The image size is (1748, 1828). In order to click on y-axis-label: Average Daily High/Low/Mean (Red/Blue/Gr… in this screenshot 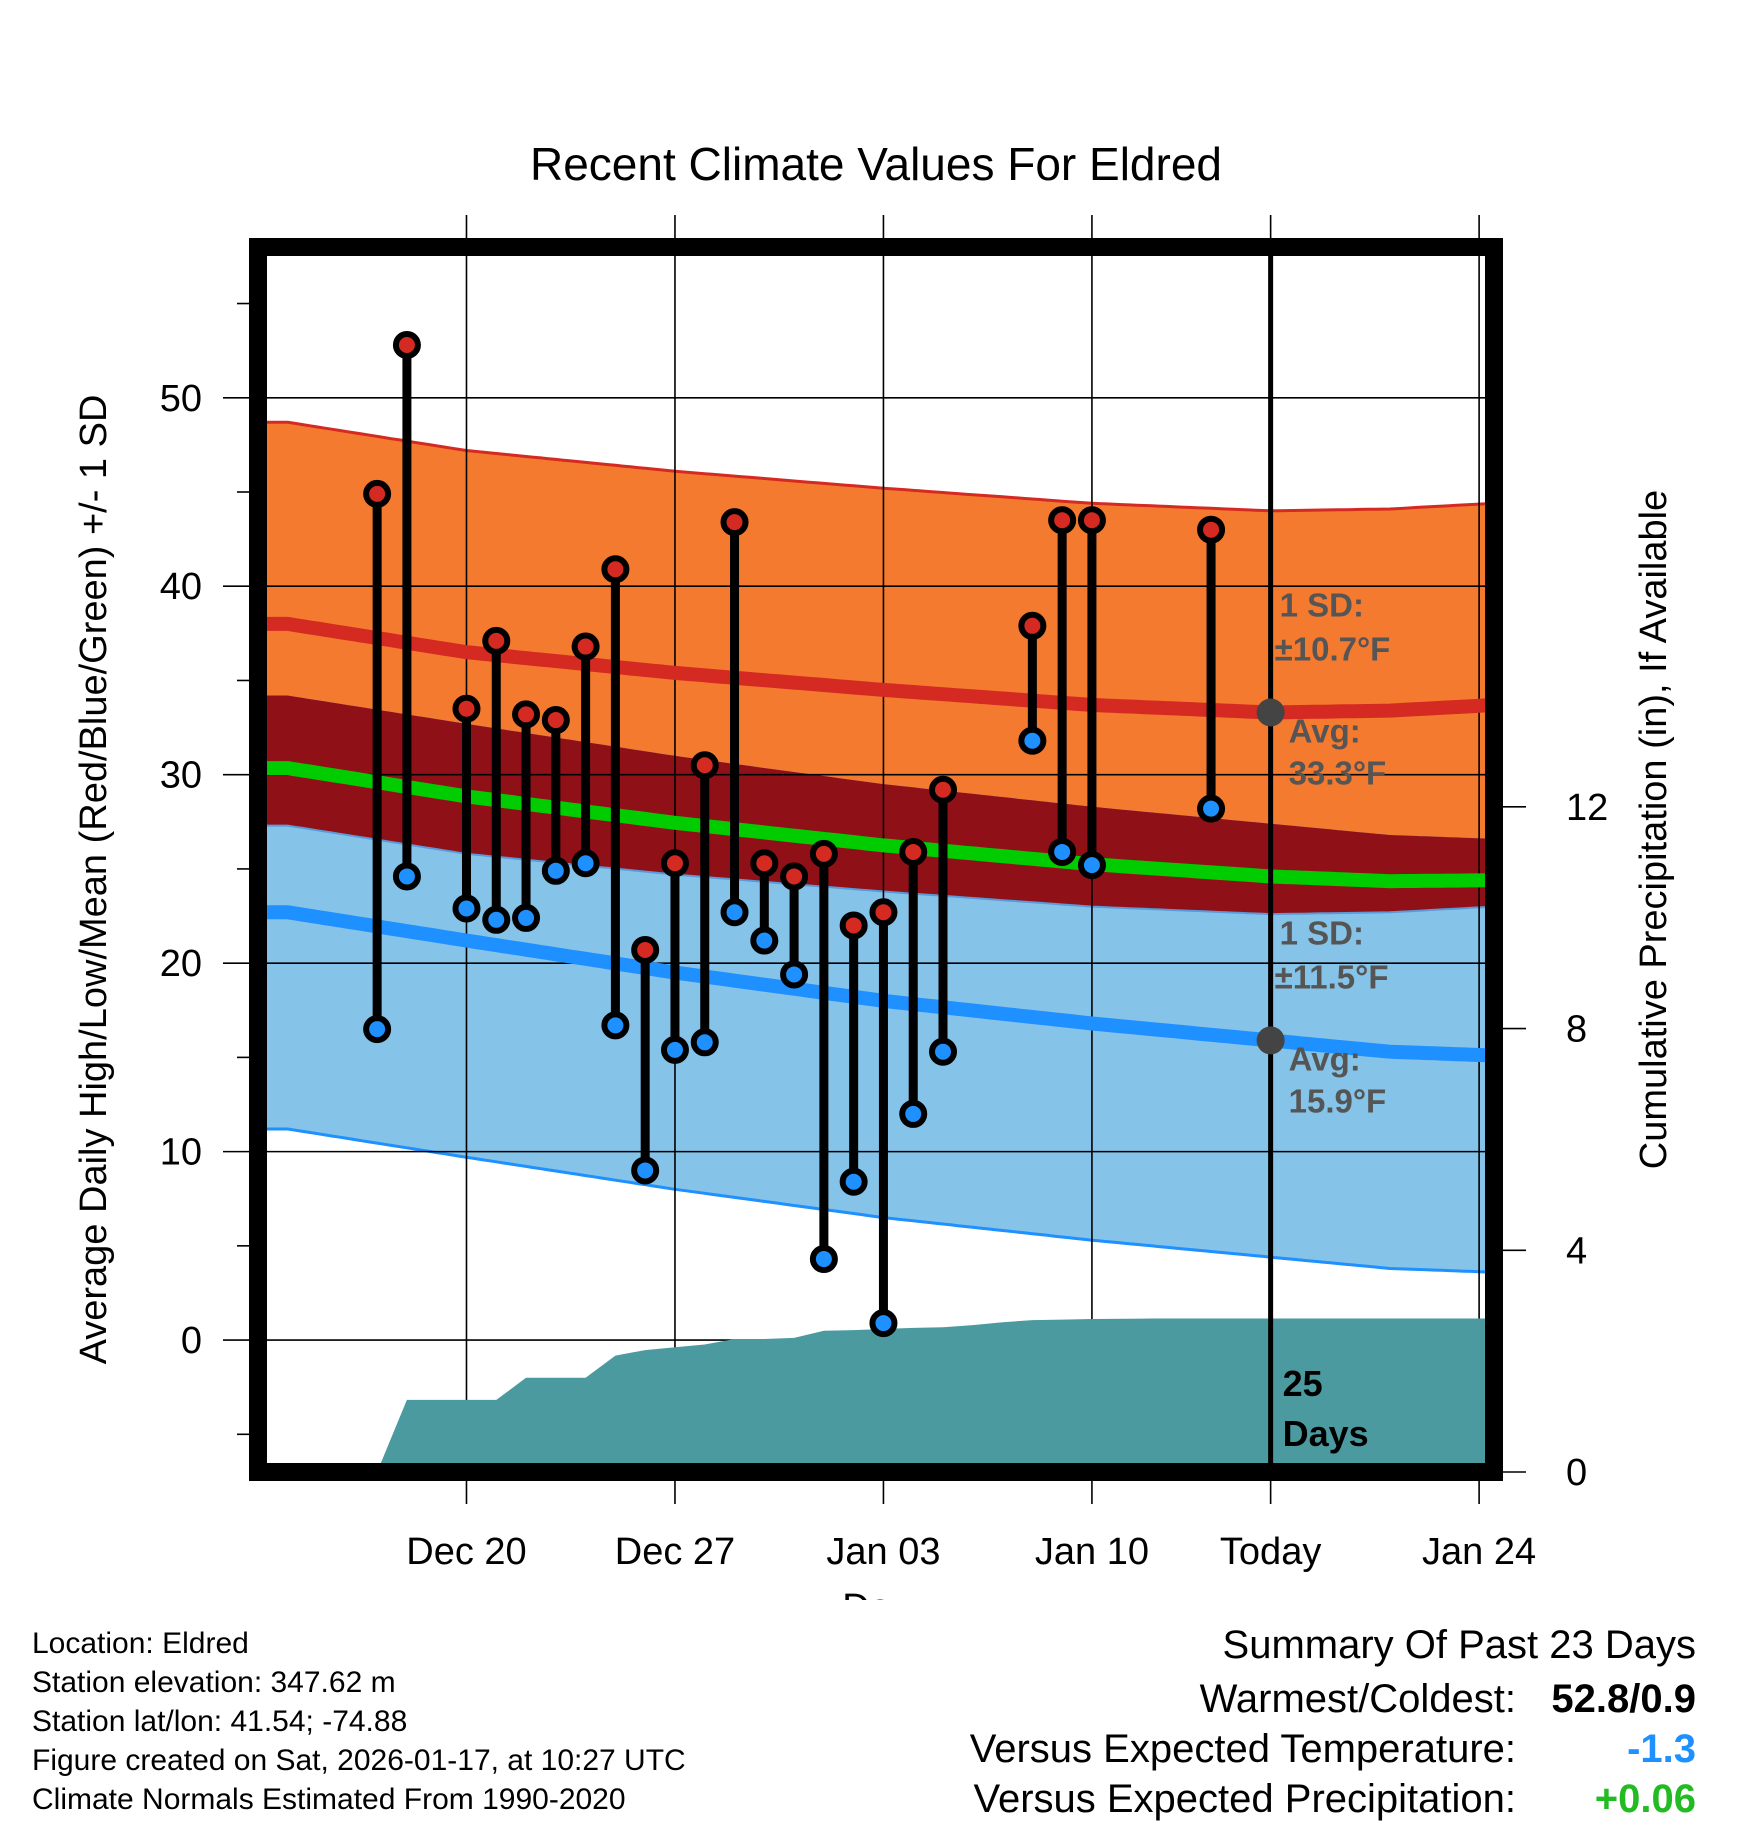, I will do `click(94, 880)`.